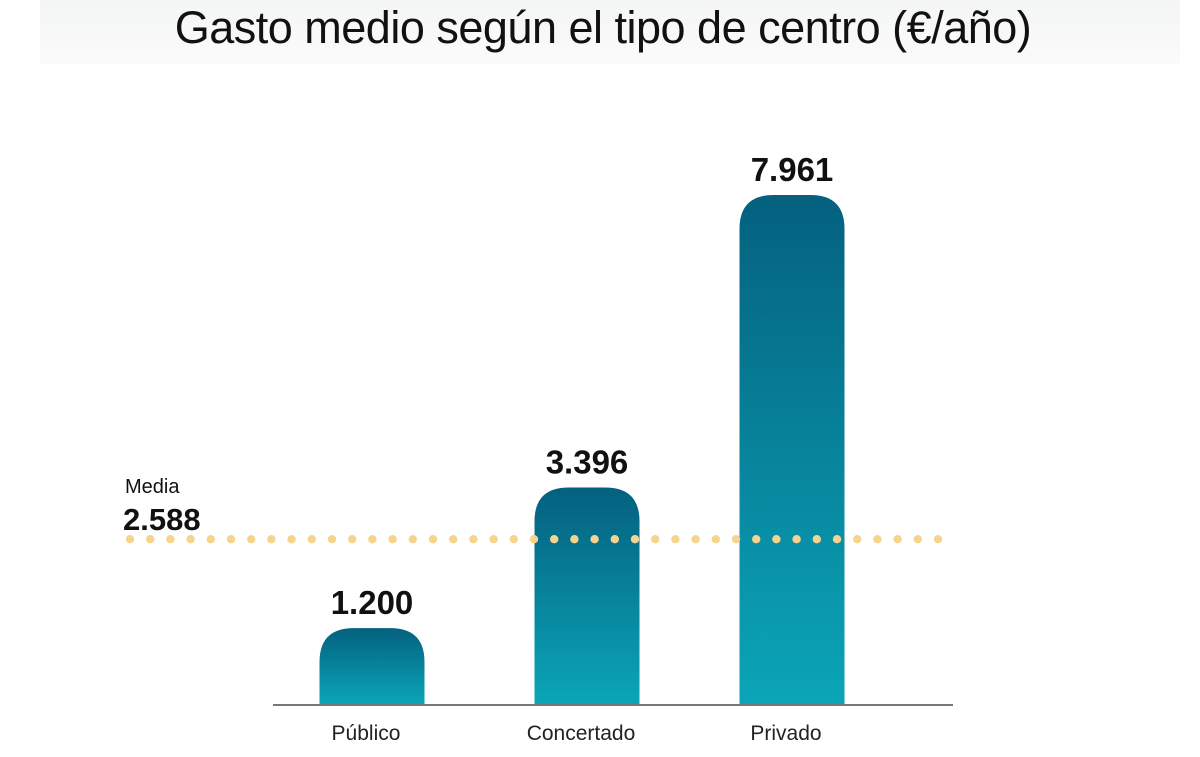  What do you see at coordinates (792, 450) in the screenshot?
I see `bar-privado` at bounding box center [792, 450].